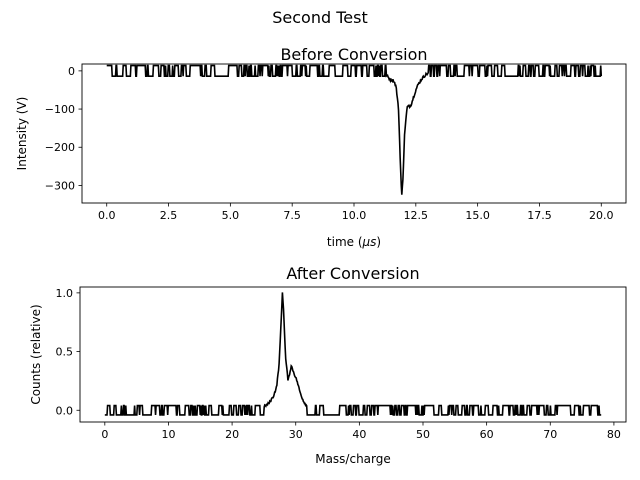 The height and width of the screenshot is (480, 640). I want to click on y-tick-label: −100, so click(60, 109).